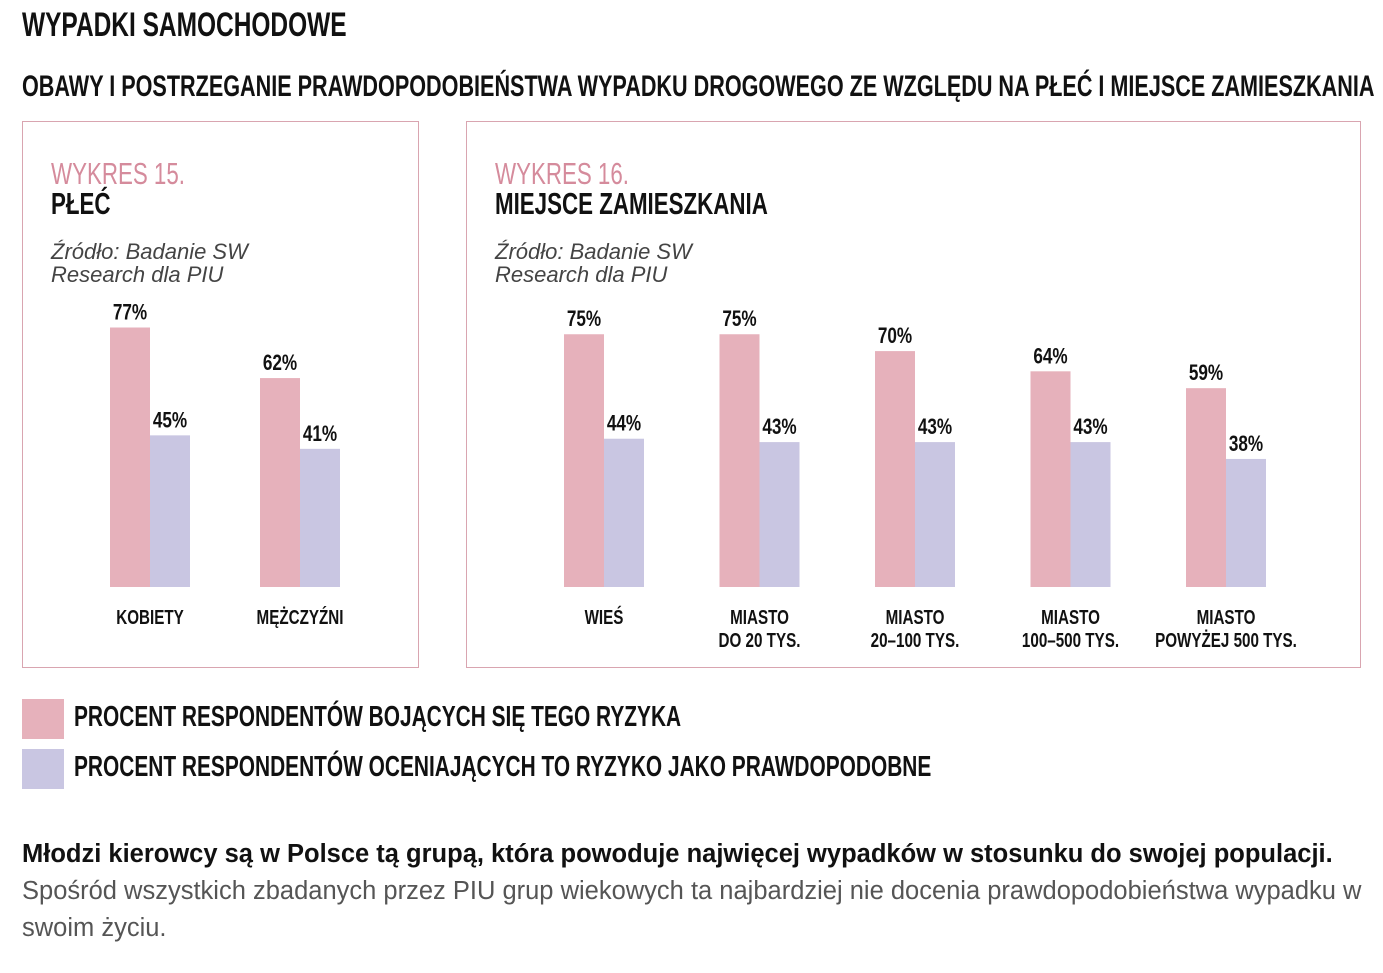  Describe the element at coordinates (1070, 640) in the screenshot. I see `category-label: 100–500 TYS.` at that location.